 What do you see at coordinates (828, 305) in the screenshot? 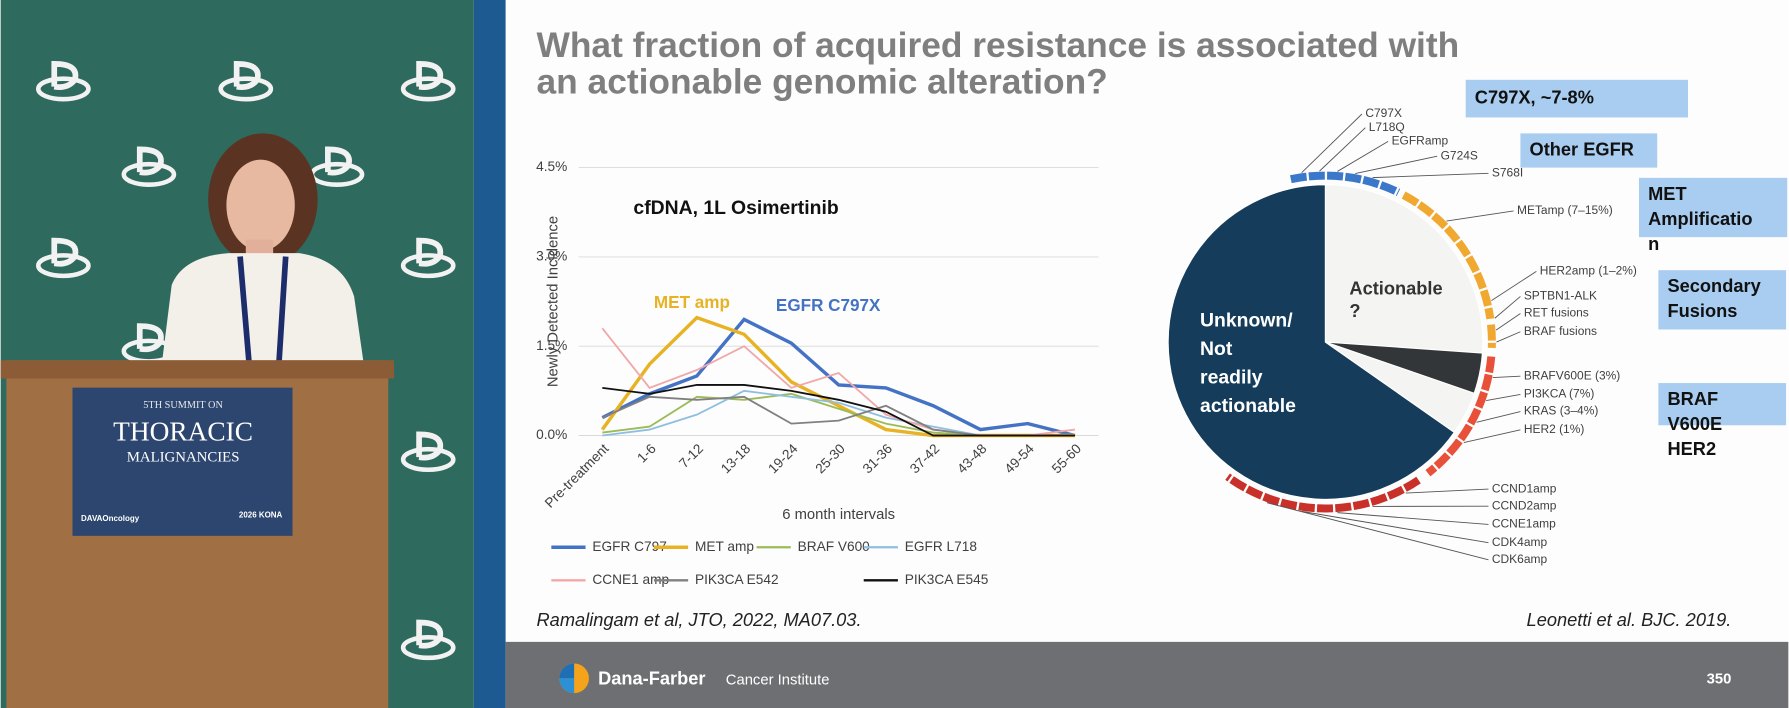
I see `chart-annotation: EGFR C797X` at bounding box center [828, 305].